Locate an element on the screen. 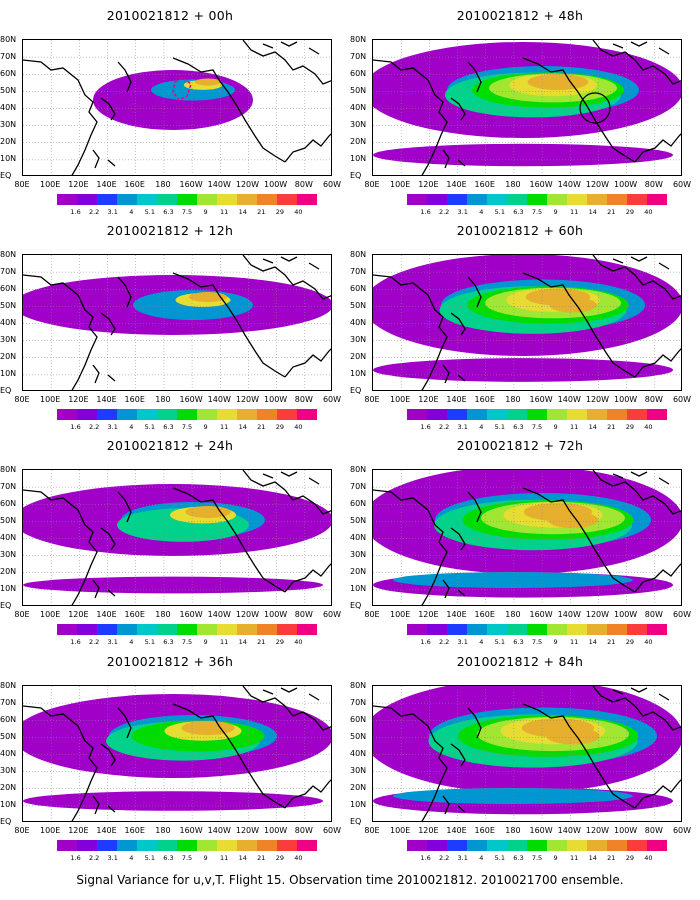  colorbar-label: 11 is located at coordinates (224, 427).